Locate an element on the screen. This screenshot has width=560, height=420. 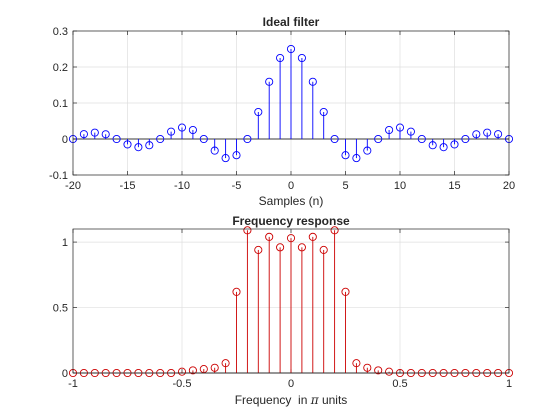
frequency-response-xlabel: Frequency in π units is located at coordinates (291, 400).